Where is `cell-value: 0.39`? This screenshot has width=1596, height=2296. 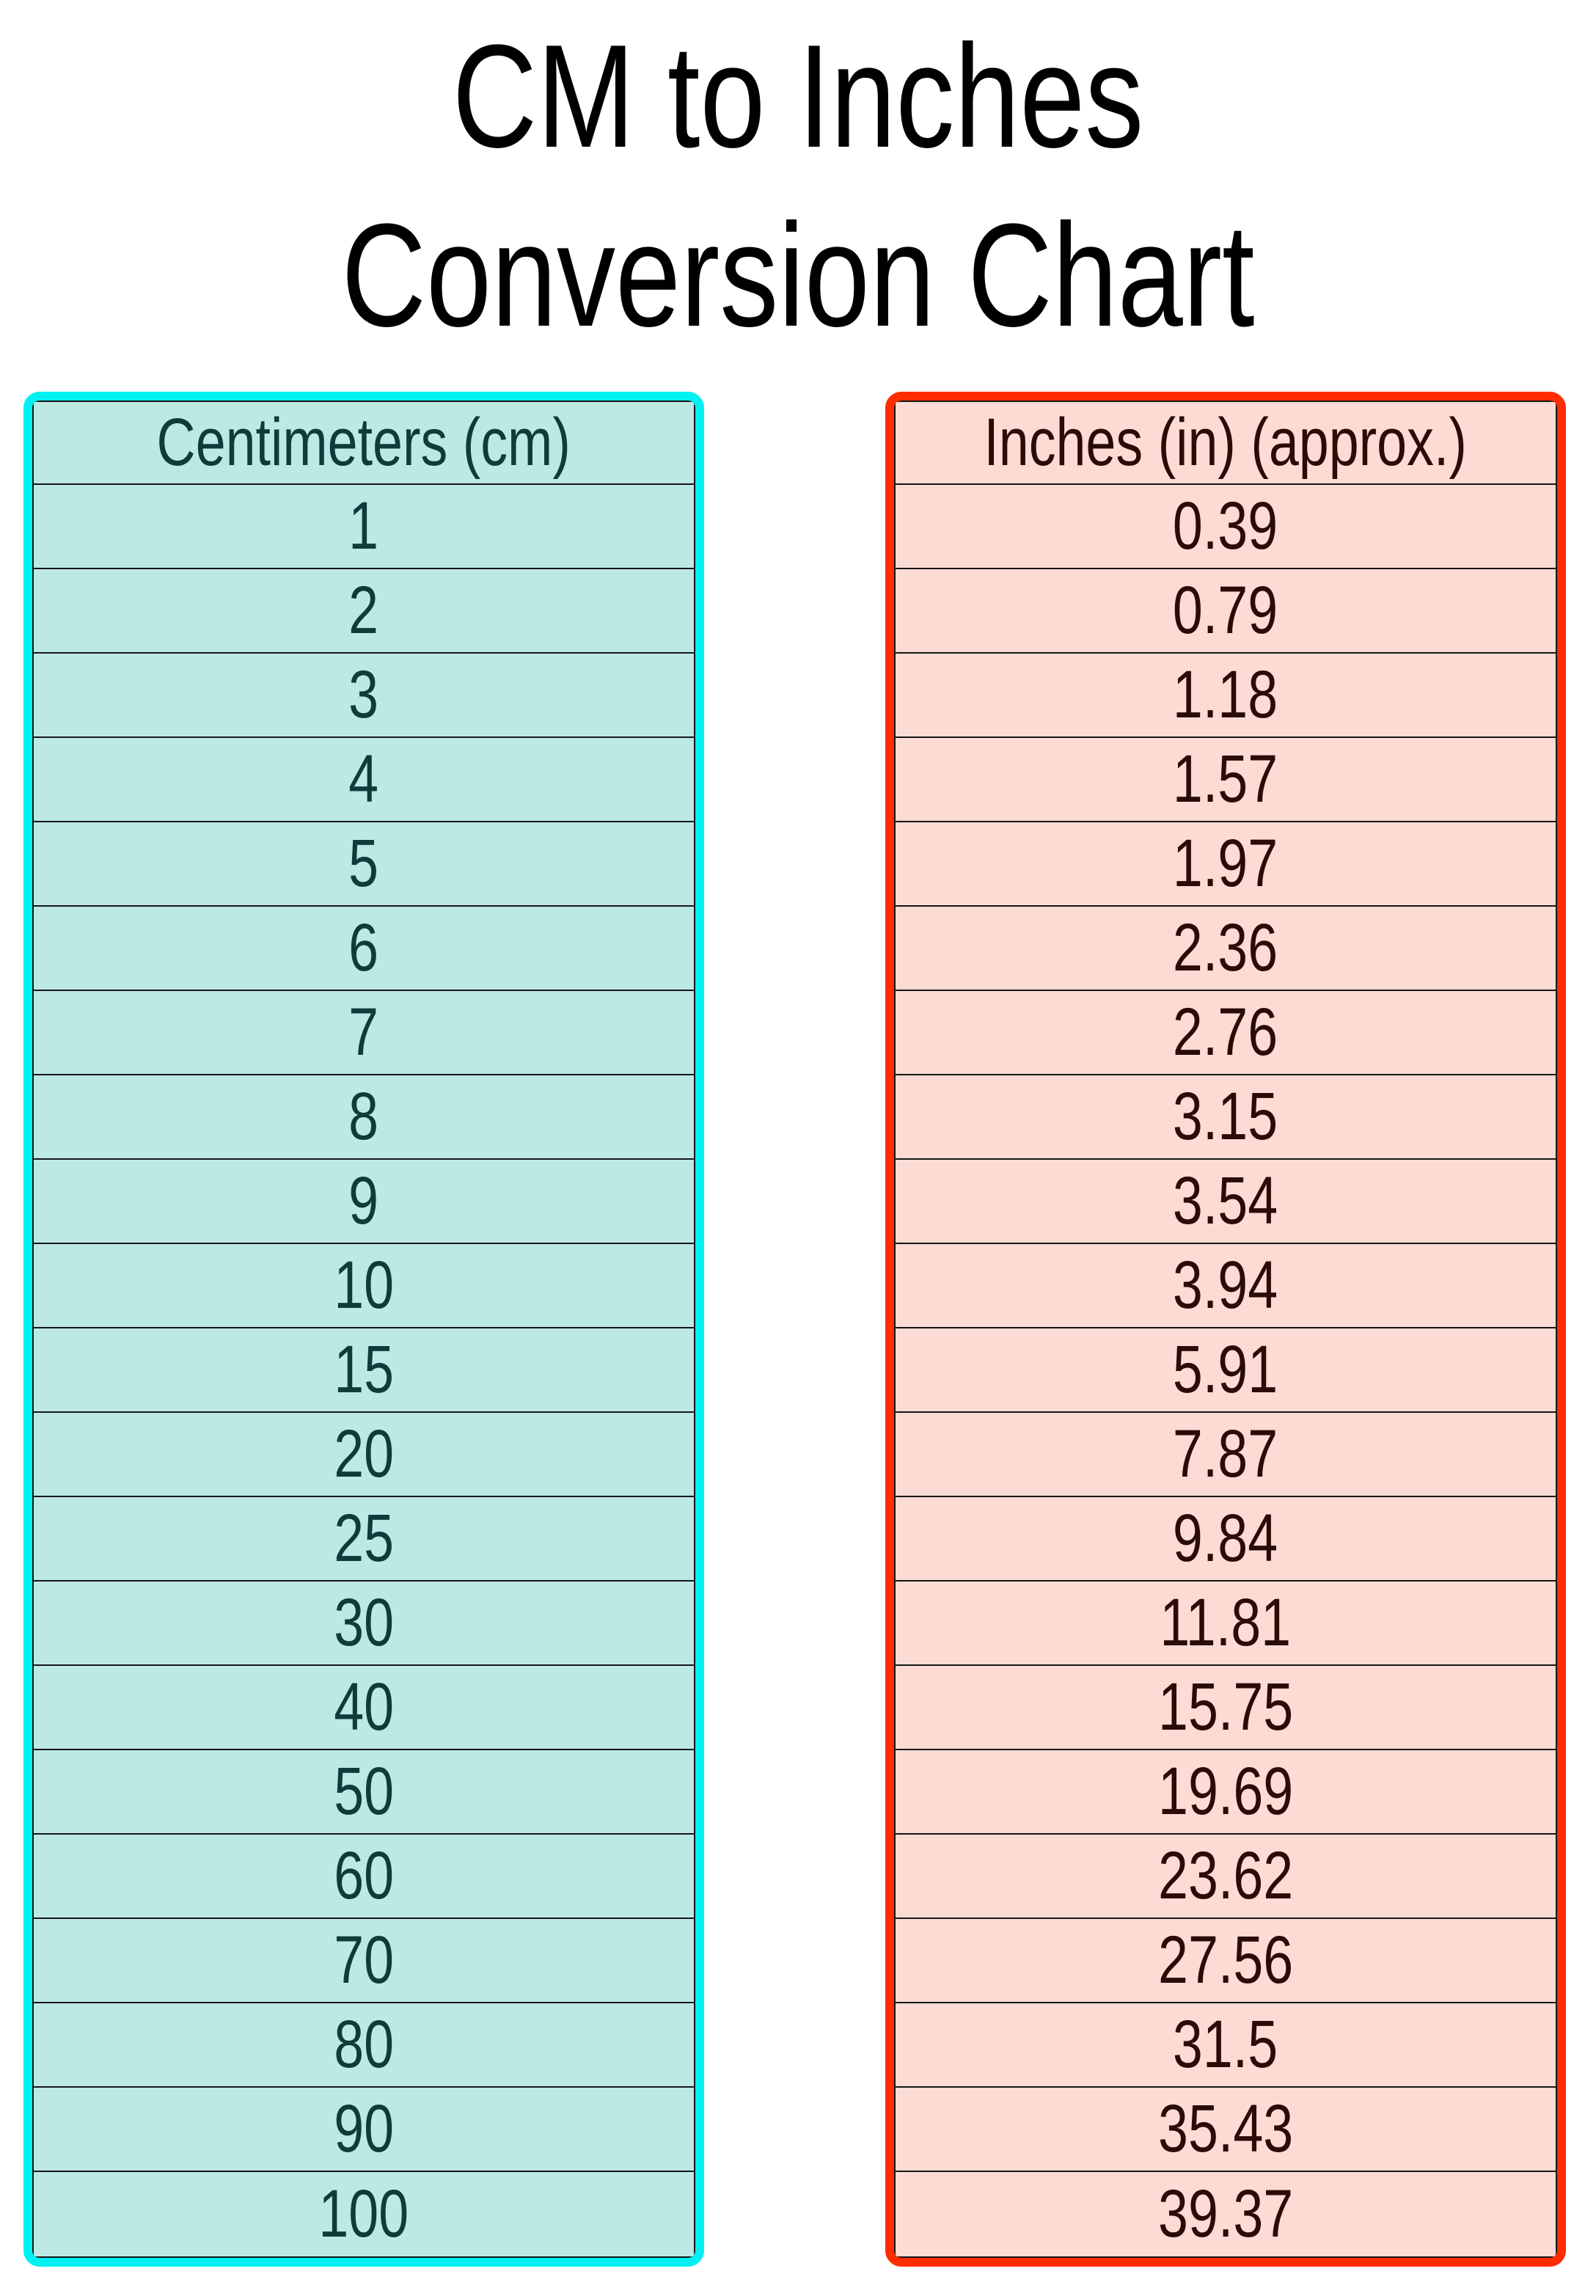
cell-value: 0.39 is located at coordinates (1225, 526).